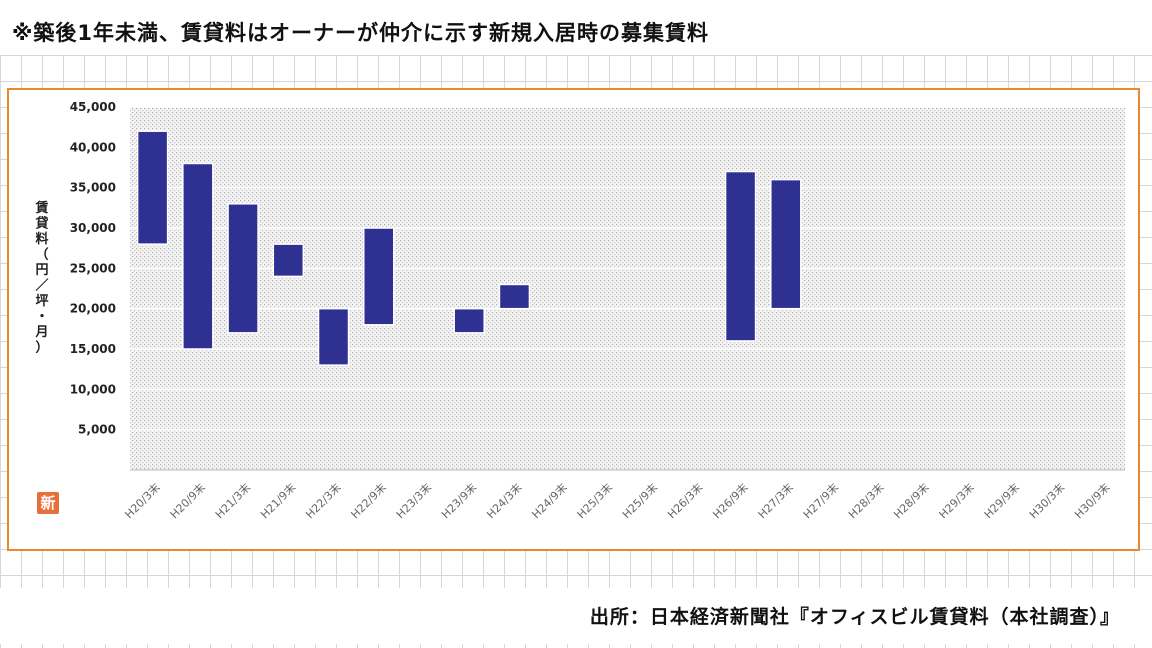  What do you see at coordinates (549, 500) in the screenshot?
I see `x-tick-label: H24/9末` at bounding box center [549, 500].